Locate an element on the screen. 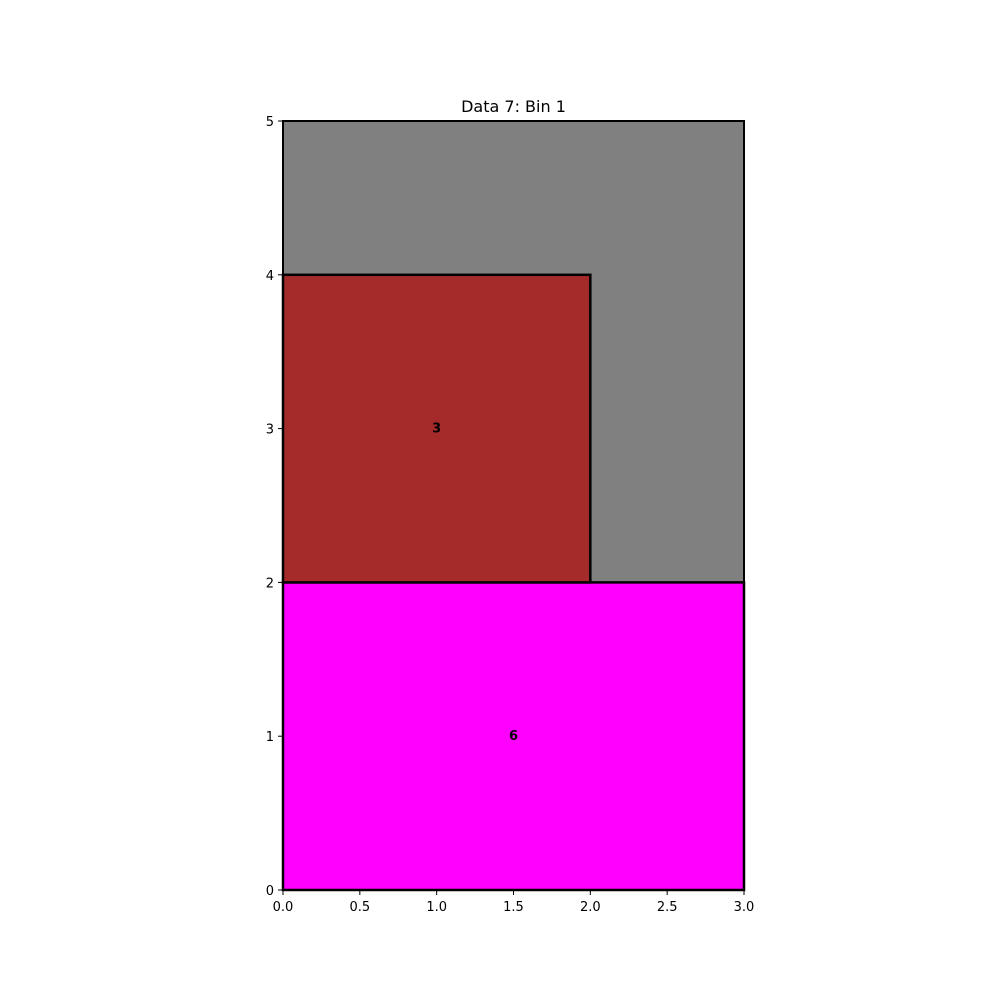 This screenshot has height=1005, width=1000. x-tick-label: 0.5 is located at coordinates (359, 907).